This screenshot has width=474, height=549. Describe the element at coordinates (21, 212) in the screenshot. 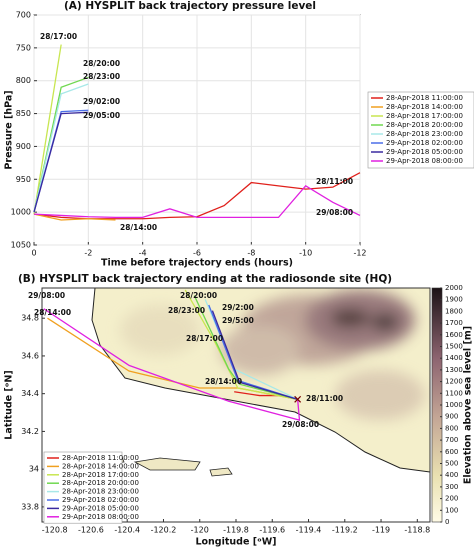

I see `y-tick-label: 1000` at that location.